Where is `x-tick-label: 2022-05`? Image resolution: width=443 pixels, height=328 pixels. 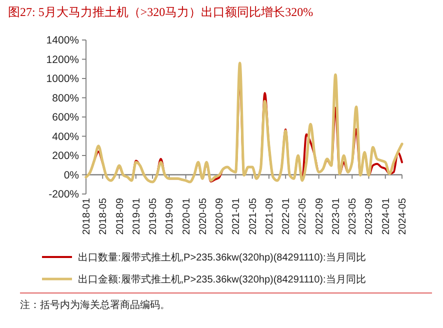
x-tick-label: 2022-05 is located at coordinates (303, 216).